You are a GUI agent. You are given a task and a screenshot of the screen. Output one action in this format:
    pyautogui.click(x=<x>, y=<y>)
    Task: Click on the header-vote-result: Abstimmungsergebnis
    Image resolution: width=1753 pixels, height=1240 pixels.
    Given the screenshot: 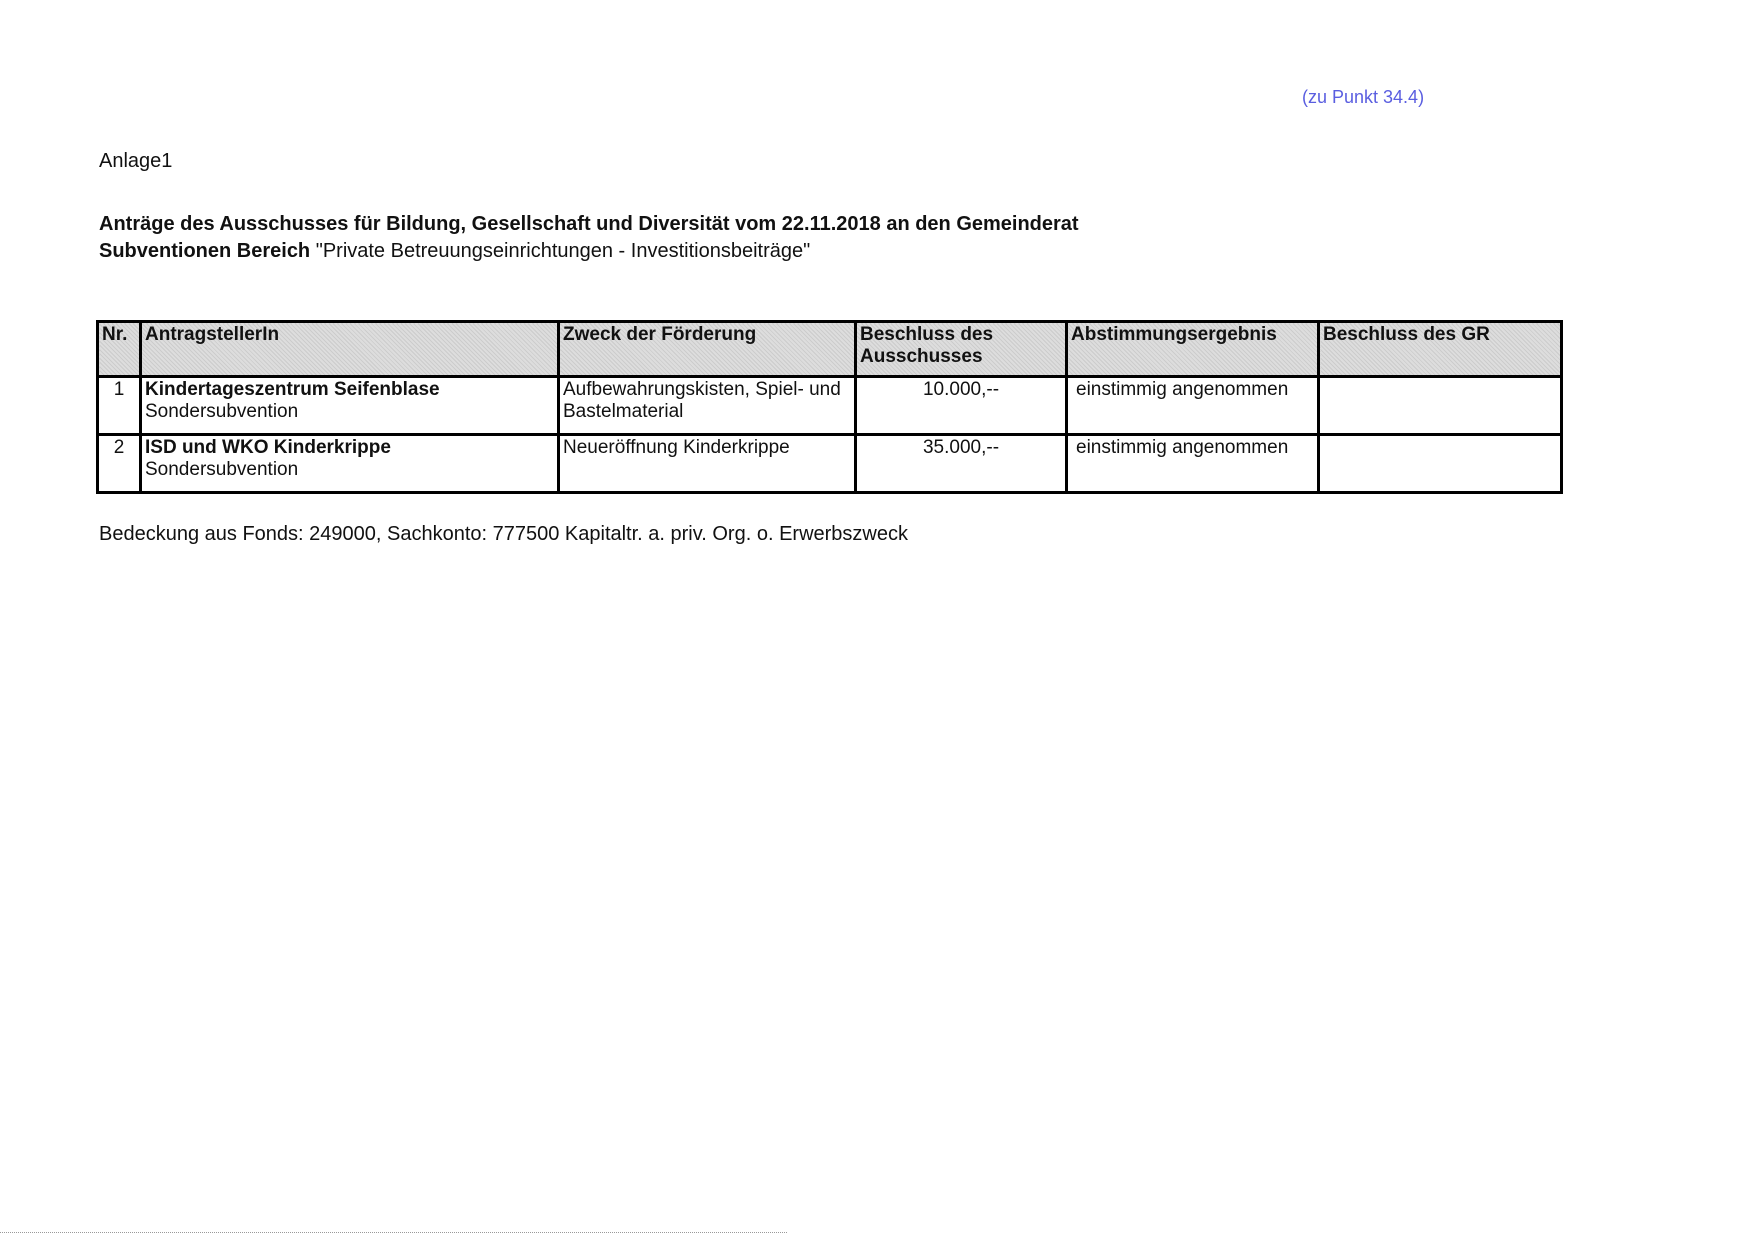 What is the action you would take?
    pyautogui.click(x=1192, y=349)
    